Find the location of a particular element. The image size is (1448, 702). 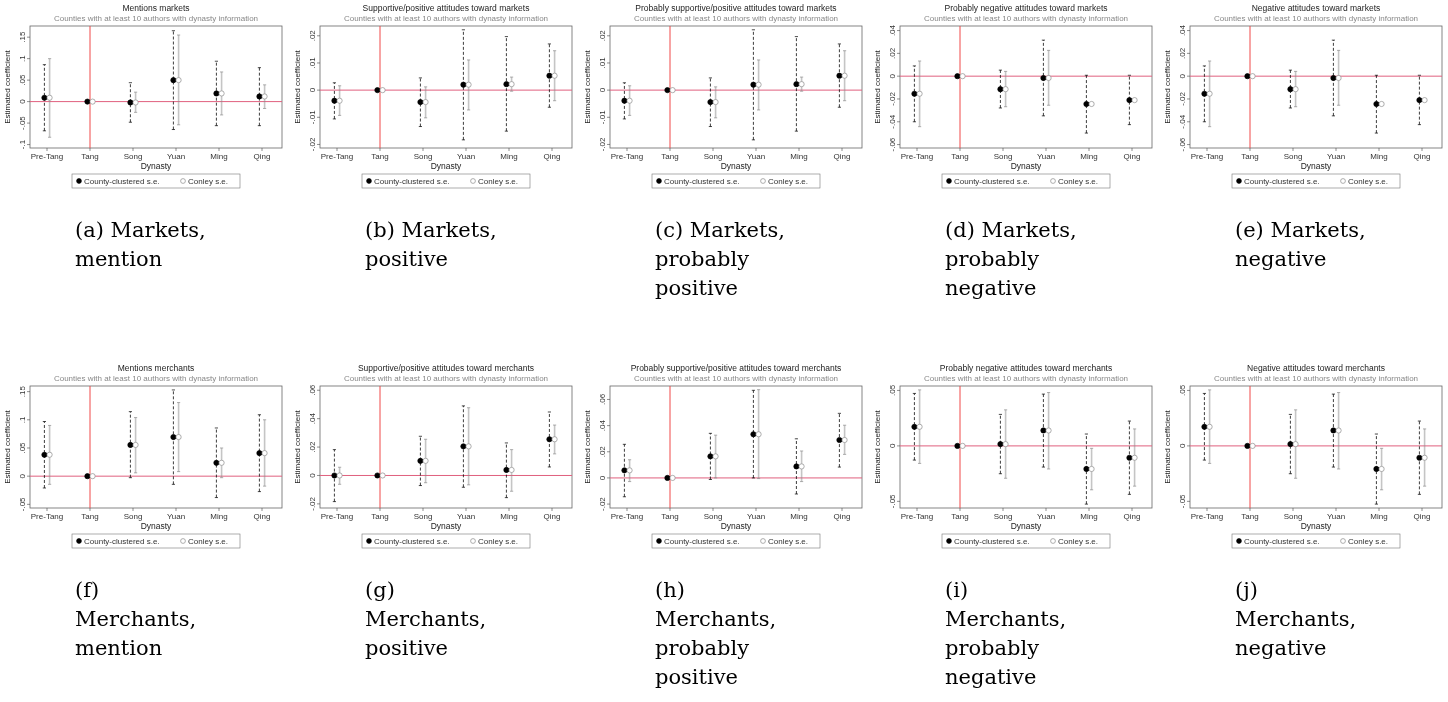

y-tick-label: -.06 is located at coordinates (892, 144).